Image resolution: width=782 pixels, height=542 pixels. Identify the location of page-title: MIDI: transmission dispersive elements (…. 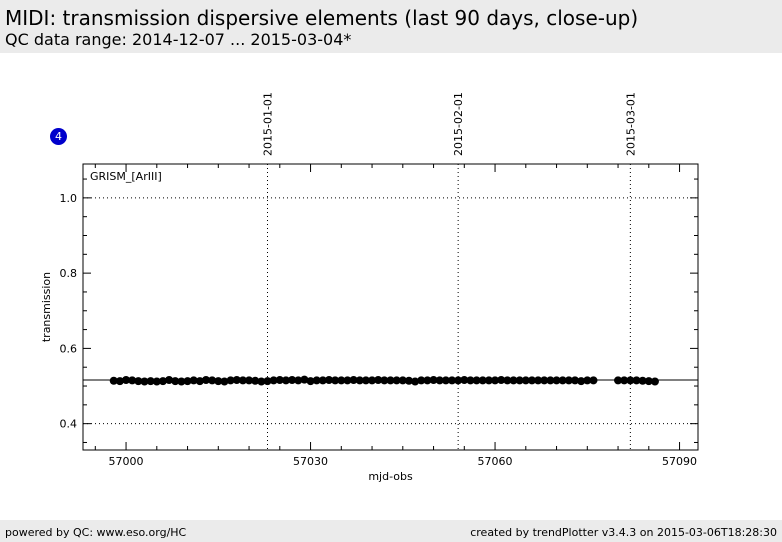
(322, 18).